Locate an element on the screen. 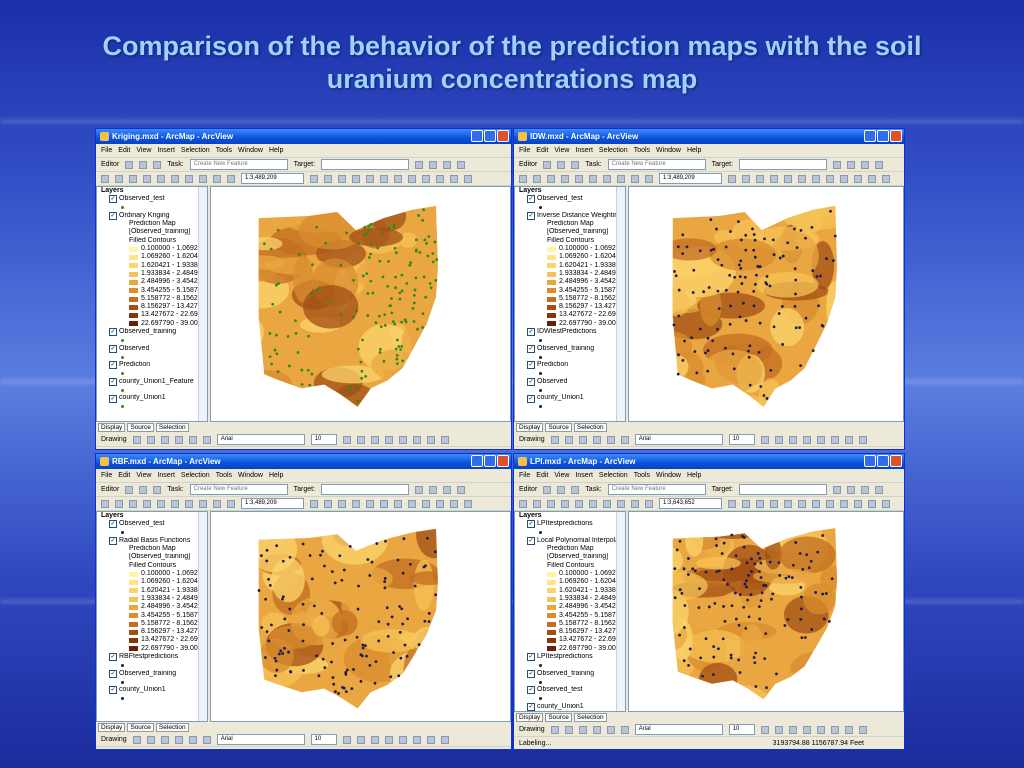  map-canvas is located at coordinates (766, 304).